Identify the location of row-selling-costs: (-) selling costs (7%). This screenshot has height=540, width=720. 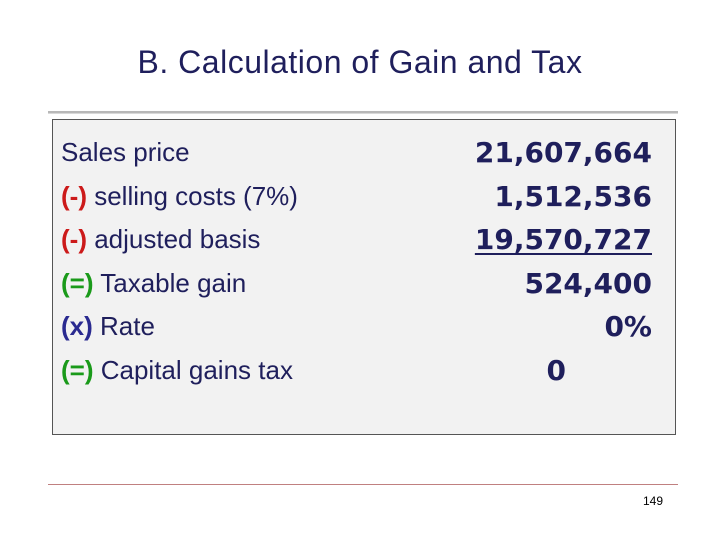
(179, 197).